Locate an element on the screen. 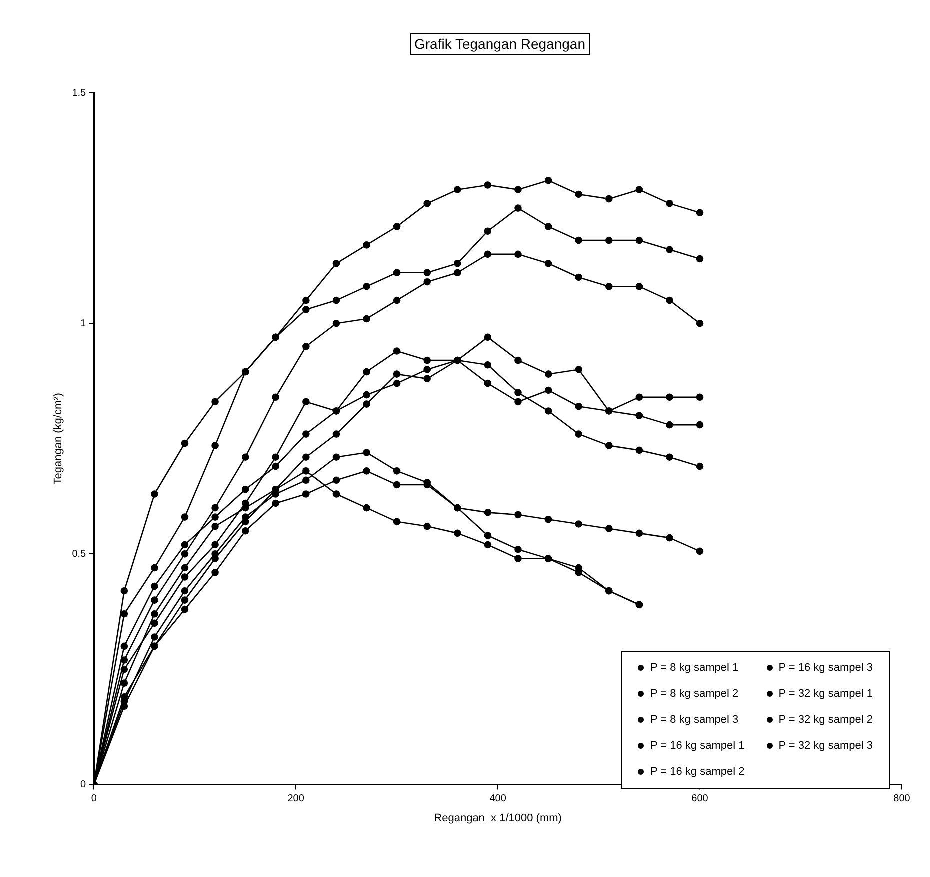  x-tick-label: 800 is located at coordinates (902, 799).